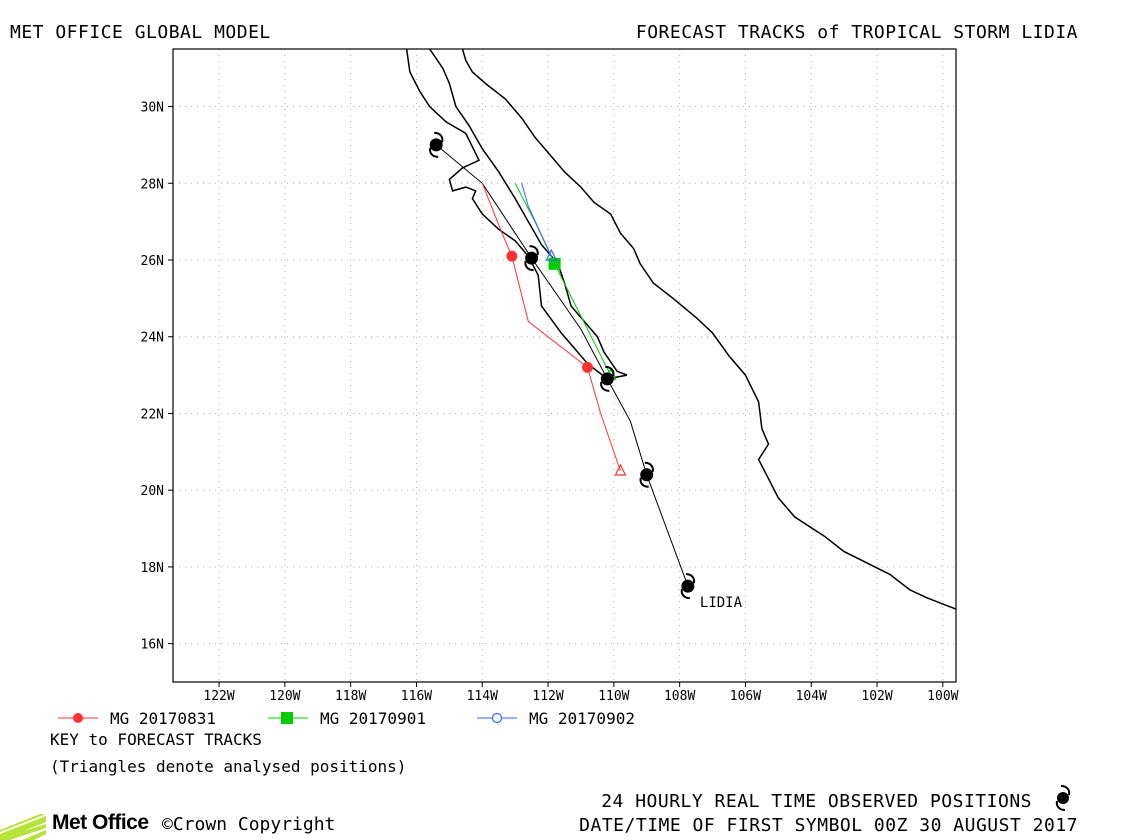 The height and width of the screenshot is (840, 1130). Describe the element at coordinates (228, 766) in the screenshot. I see `key-note: (Triangles denote analysed positions)` at that location.